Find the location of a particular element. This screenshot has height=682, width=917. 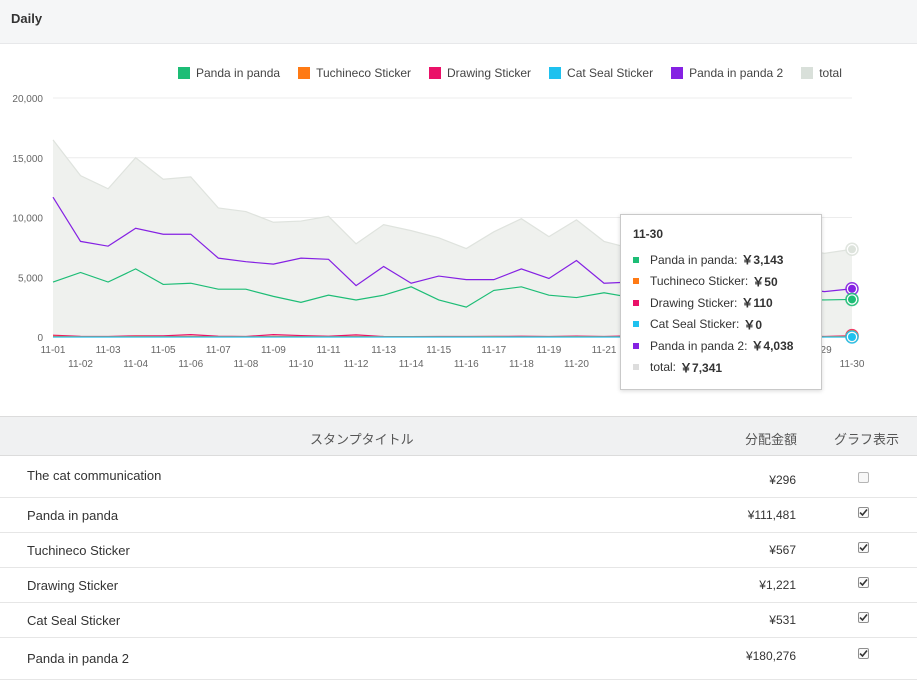

row-amount: ¥567 is located at coordinates (782, 550).